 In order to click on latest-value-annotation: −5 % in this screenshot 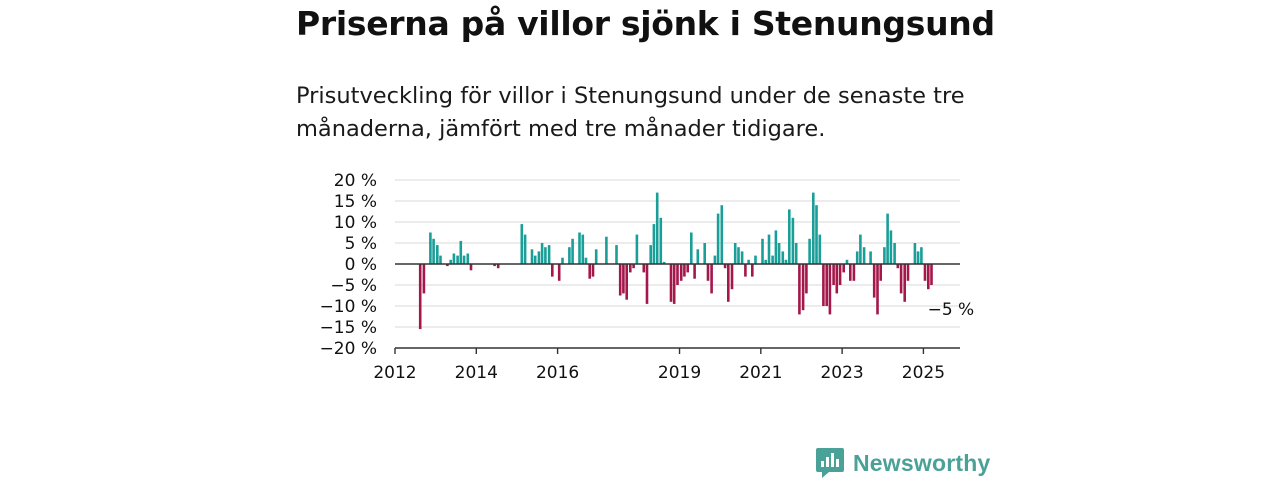, I will do `click(951, 310)`.